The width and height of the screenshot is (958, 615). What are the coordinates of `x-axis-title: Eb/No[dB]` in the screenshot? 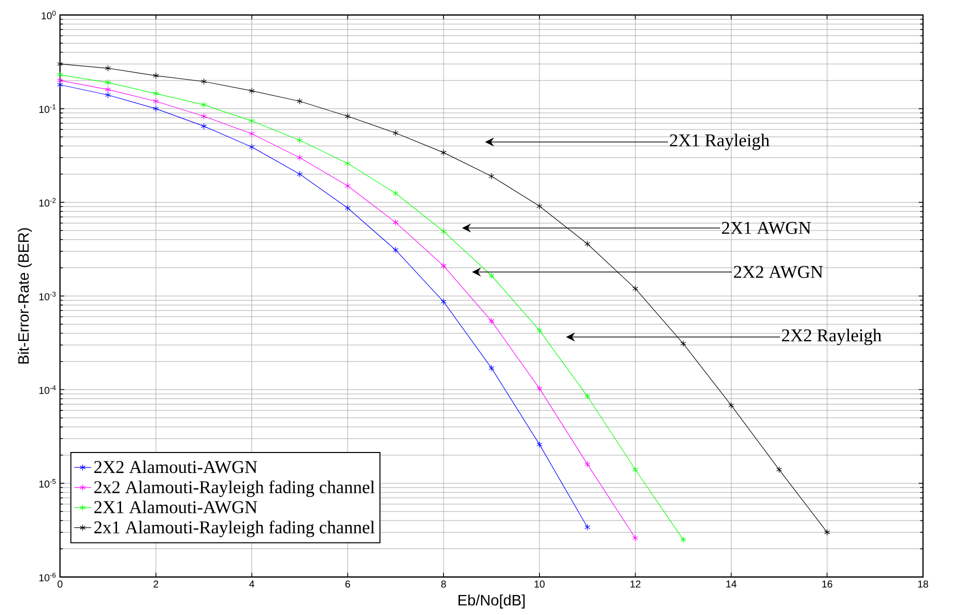 It's located at (491, 601).